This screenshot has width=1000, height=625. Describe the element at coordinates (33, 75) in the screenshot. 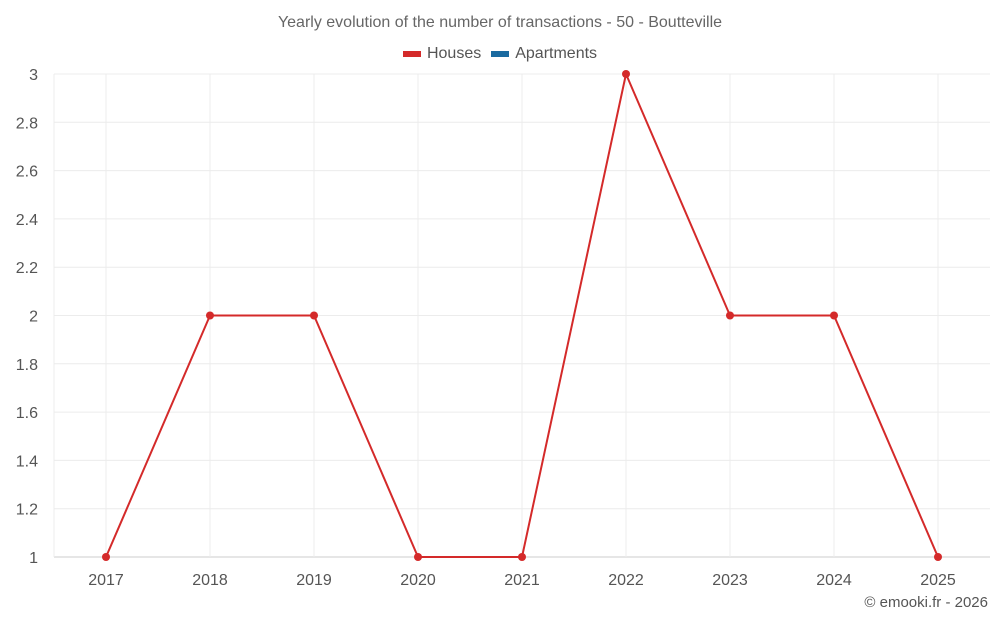

I see `y-tick-label: 3` at that location.